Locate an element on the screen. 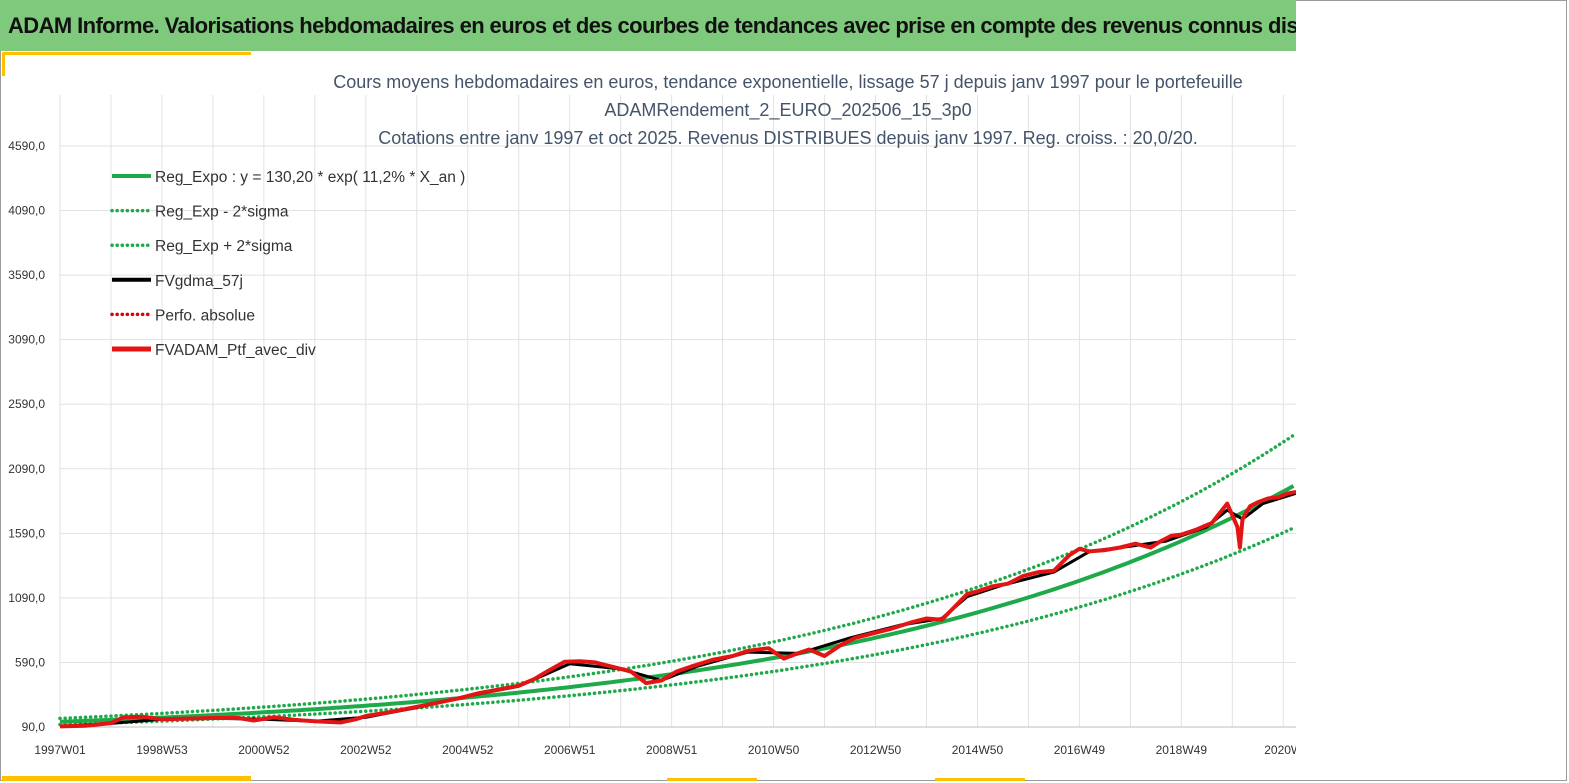 The height and width of the screenshot is (783, 1569). legend-label-trend_hi: Reg_Exp + 2*sigma is located at coordinates (224, 246).